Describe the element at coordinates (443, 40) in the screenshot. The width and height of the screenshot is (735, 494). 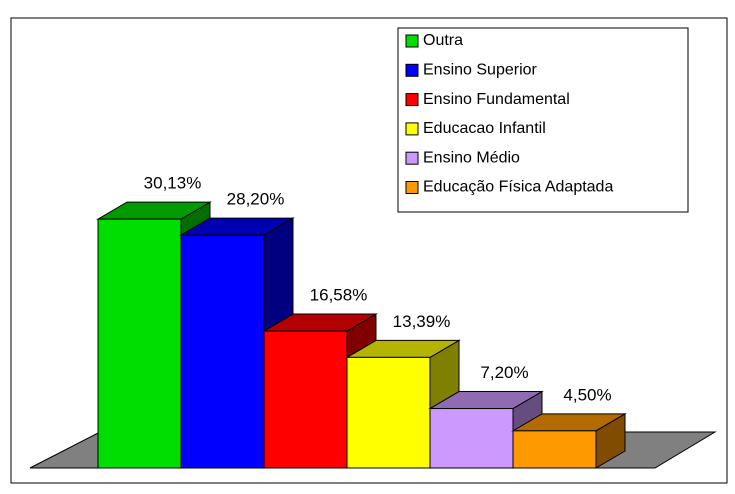
I see `legend-label: Outra` at that location.